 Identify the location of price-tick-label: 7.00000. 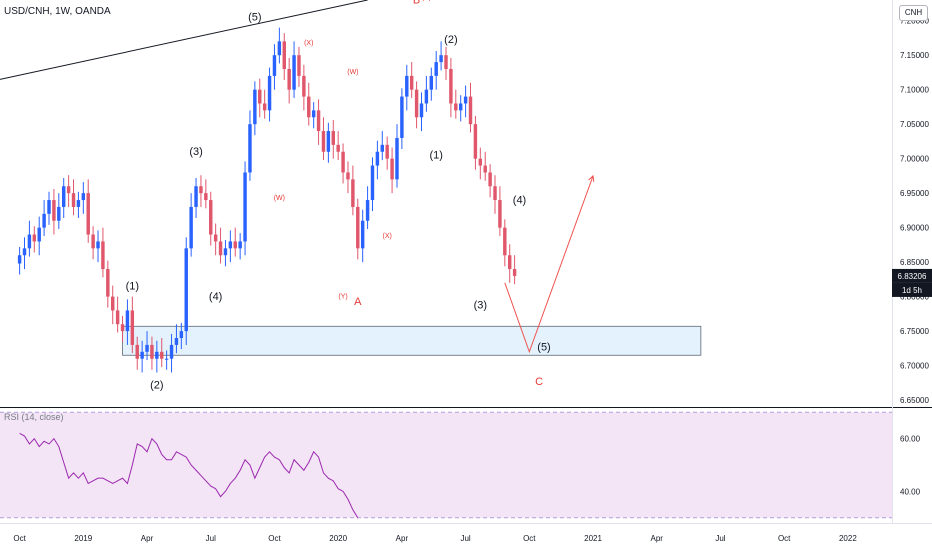
(914, 159).